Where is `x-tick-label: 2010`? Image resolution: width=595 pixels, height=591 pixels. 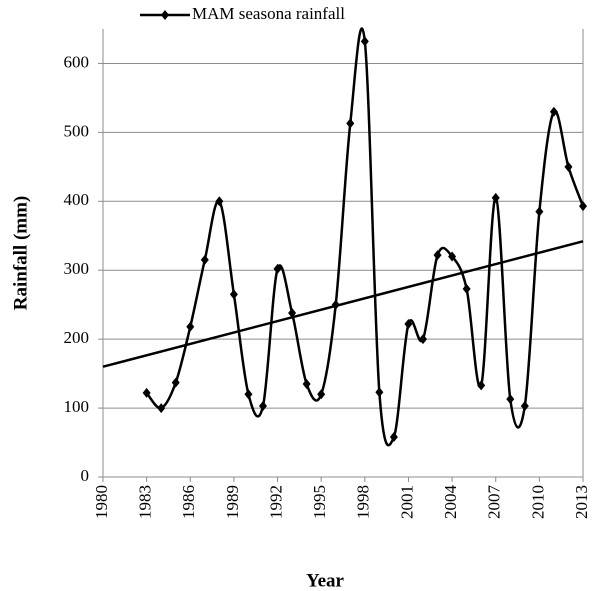
x-tick-label: 2010 is located at coordinates (537, 502).